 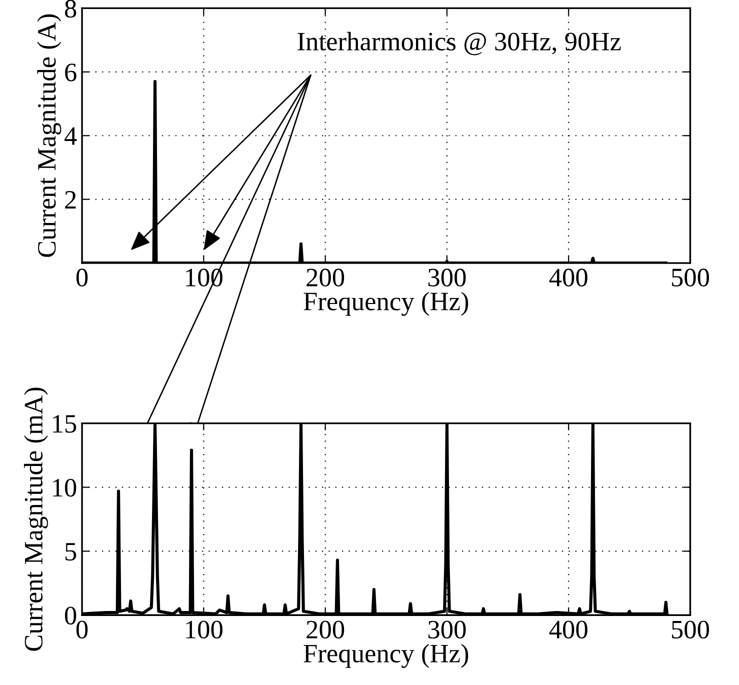 I want to click on y-tick-label: 2, so click(x=70, y=199).